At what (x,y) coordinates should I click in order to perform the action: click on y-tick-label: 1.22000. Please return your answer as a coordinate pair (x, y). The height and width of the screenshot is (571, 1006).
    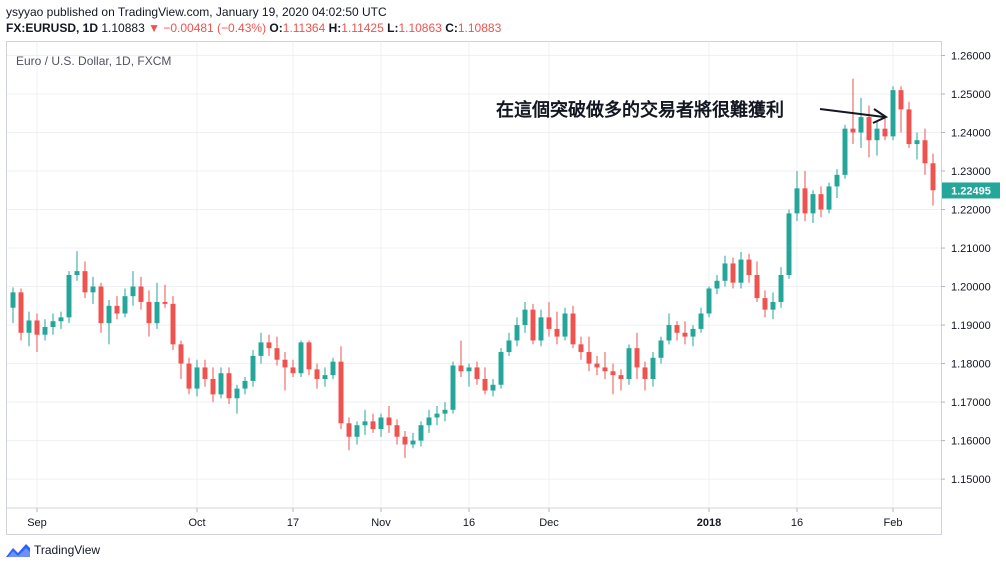
    Looking at the image, I should click on (971, 211).